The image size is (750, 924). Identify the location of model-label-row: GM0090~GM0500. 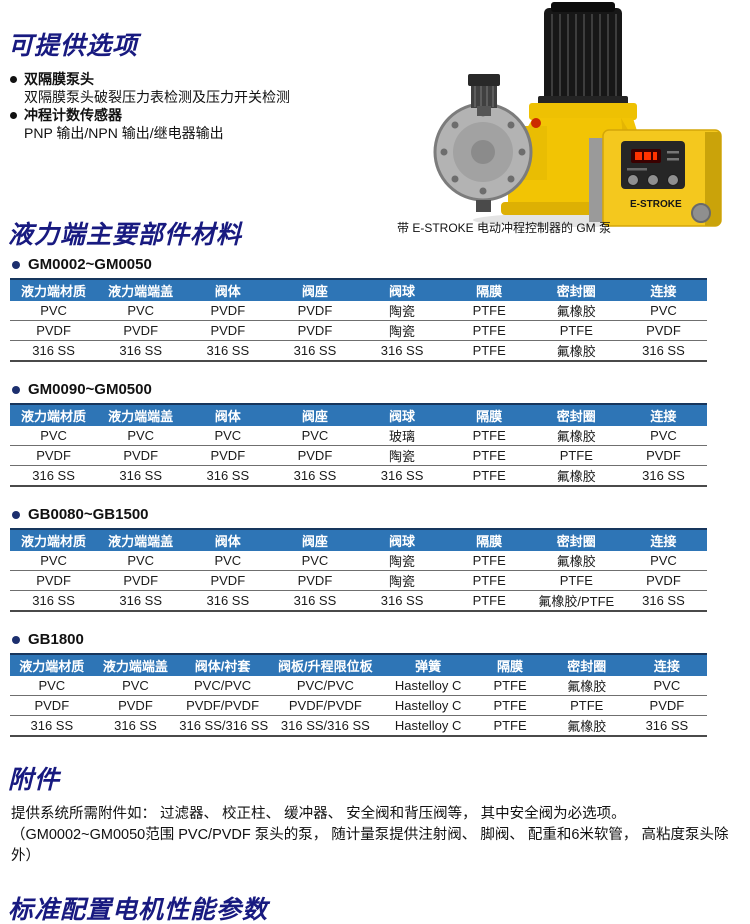
(359, 390).